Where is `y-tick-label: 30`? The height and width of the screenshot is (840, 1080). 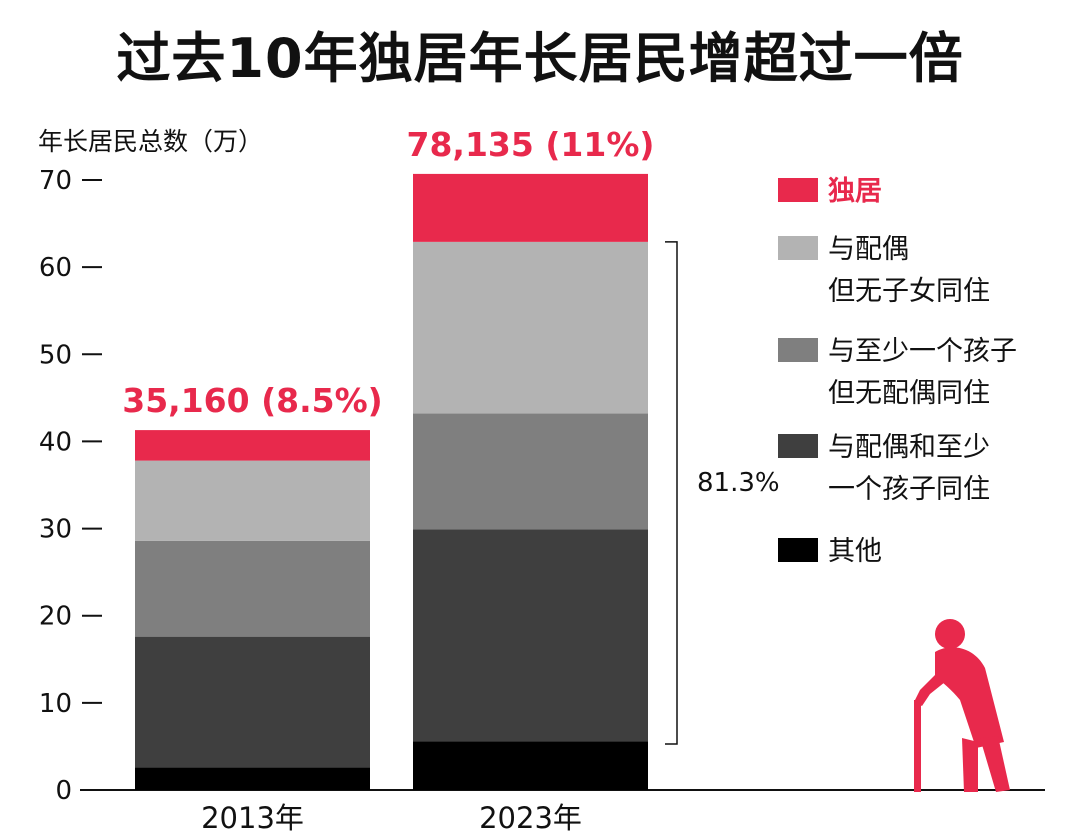 y-tick-label: 30 is located at coordinates (55, 530).